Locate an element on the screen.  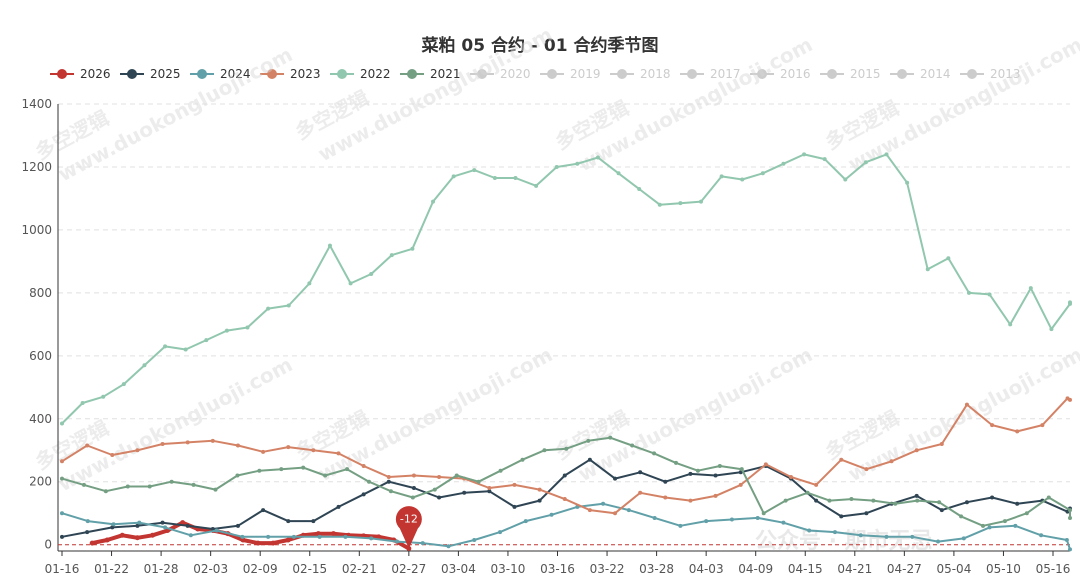
x-tick-label: 05-10 is located at coordinates (1003, 569).